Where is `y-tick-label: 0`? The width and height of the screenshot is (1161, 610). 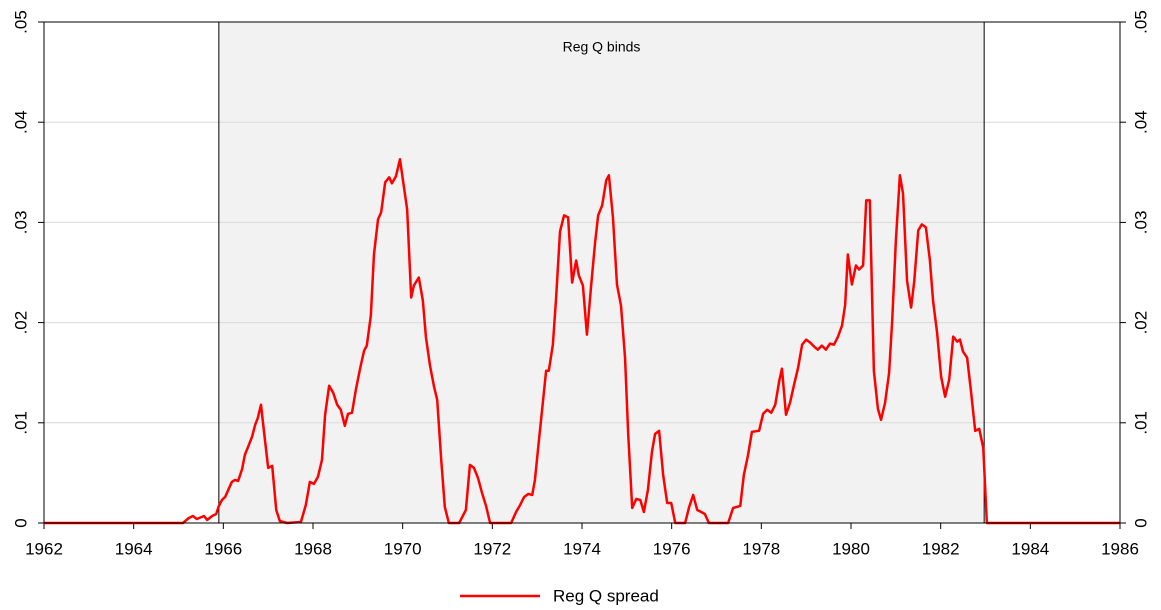
y-tick-label: 0 is located at coordinates (20, 522).